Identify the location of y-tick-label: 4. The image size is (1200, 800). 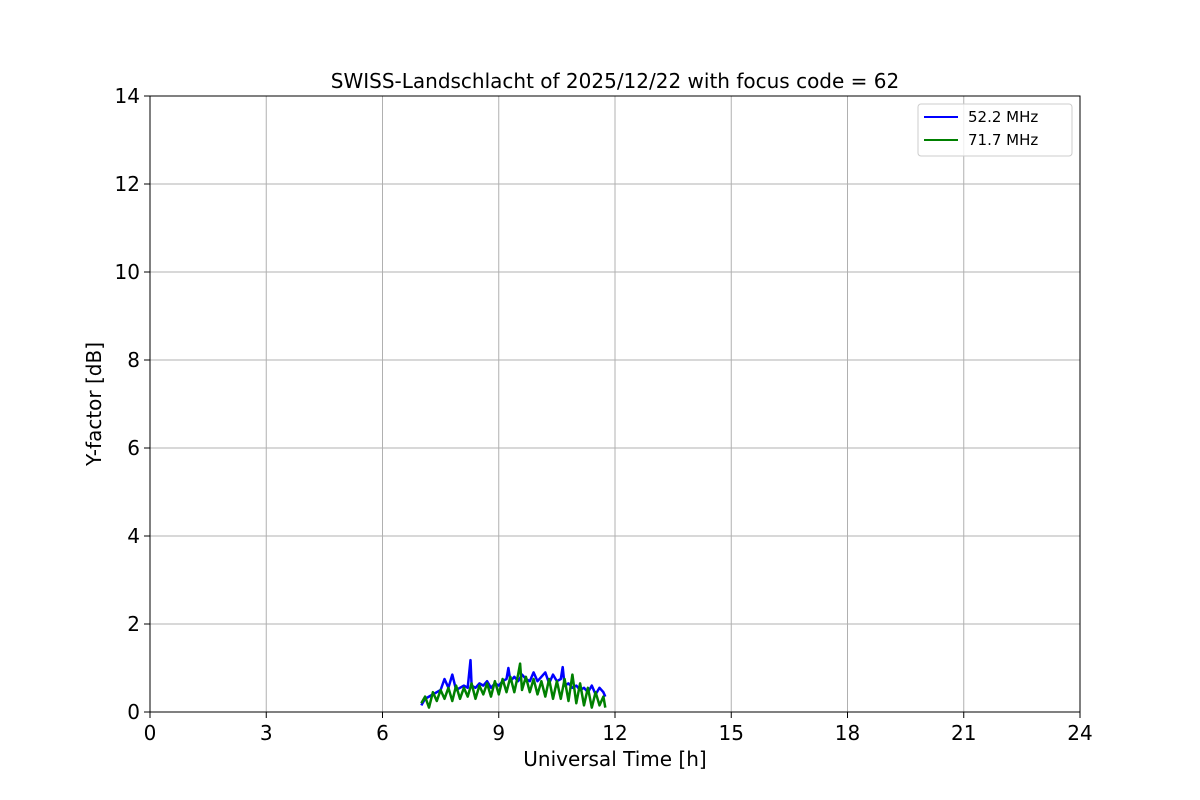
(133, 536).